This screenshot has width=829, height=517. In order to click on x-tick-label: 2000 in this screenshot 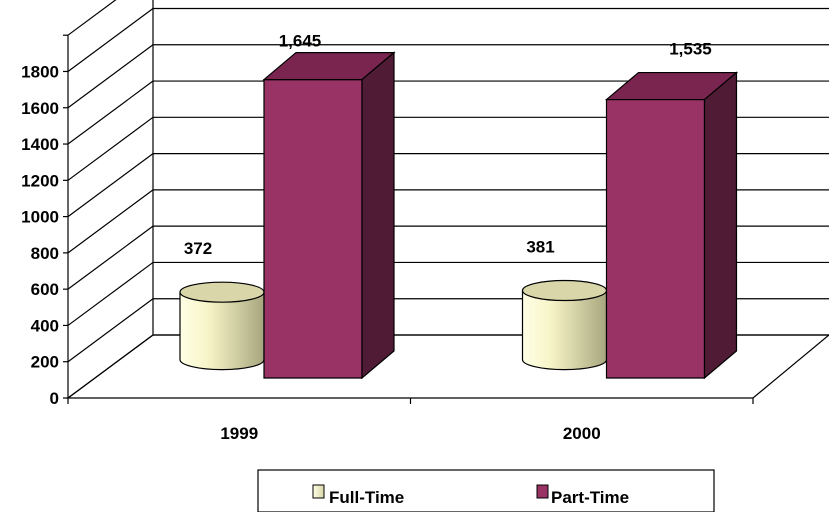, I will do `click(582, 433)`.